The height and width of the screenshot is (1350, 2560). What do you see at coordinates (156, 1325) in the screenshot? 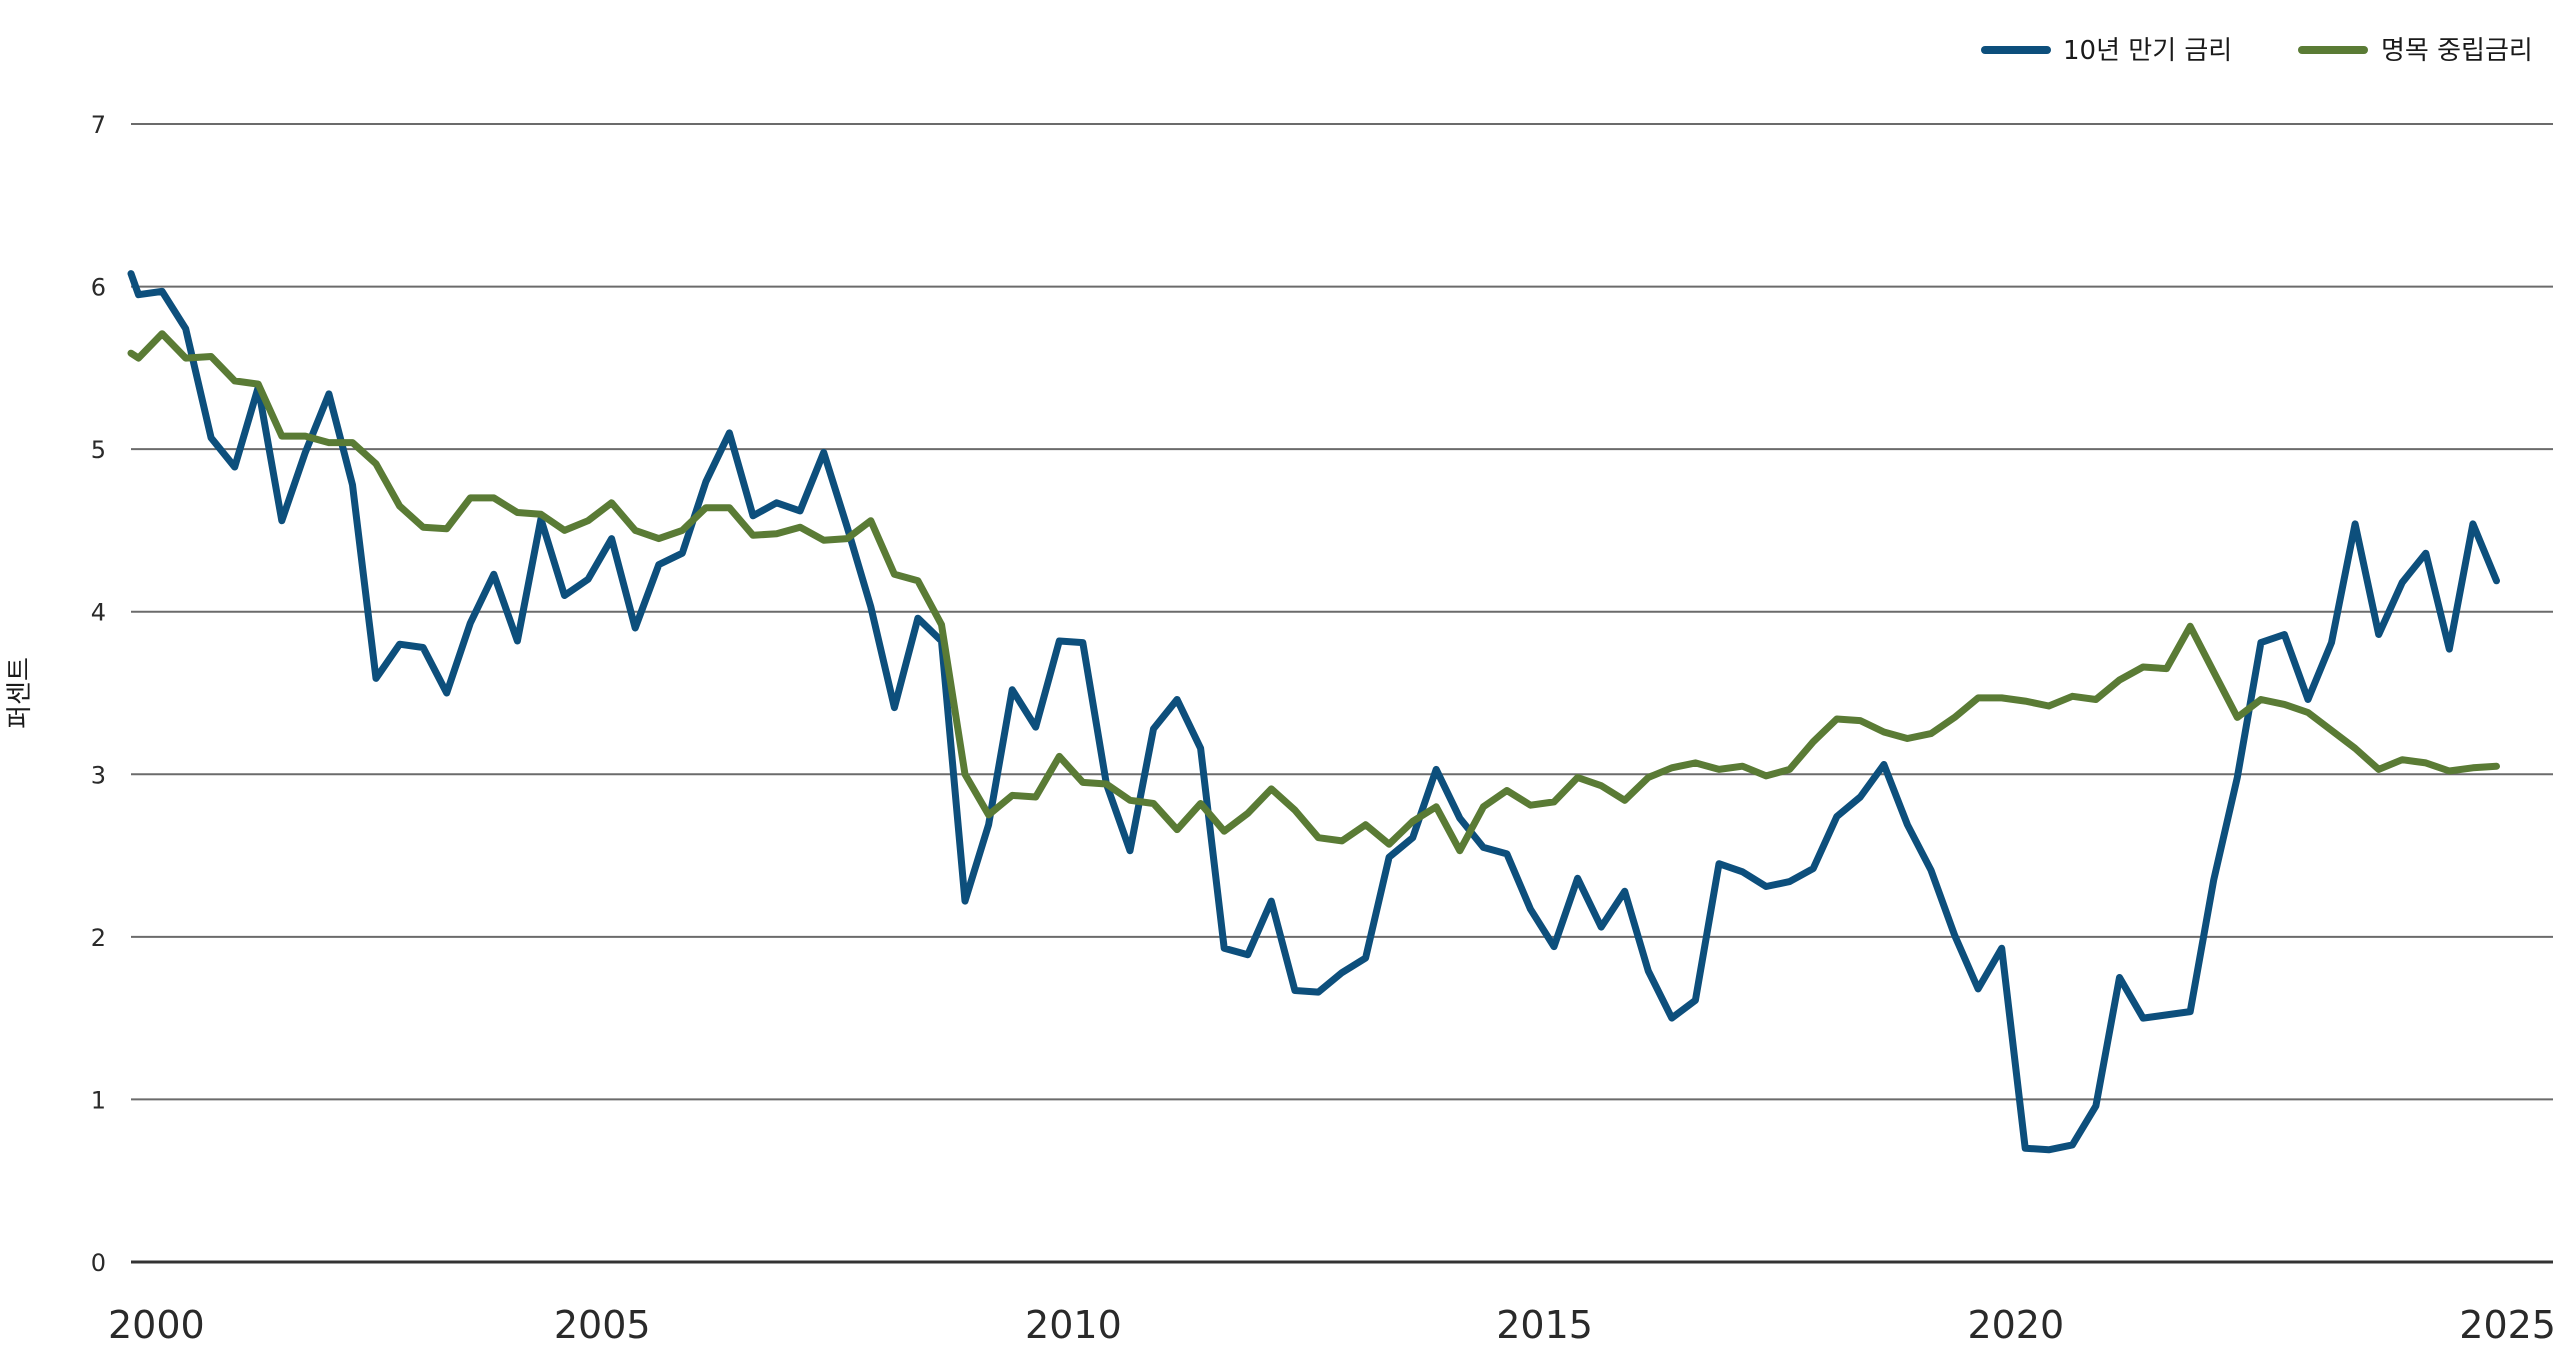
I see `x-tick-label: 2000` at bounding box center [156, 1325].